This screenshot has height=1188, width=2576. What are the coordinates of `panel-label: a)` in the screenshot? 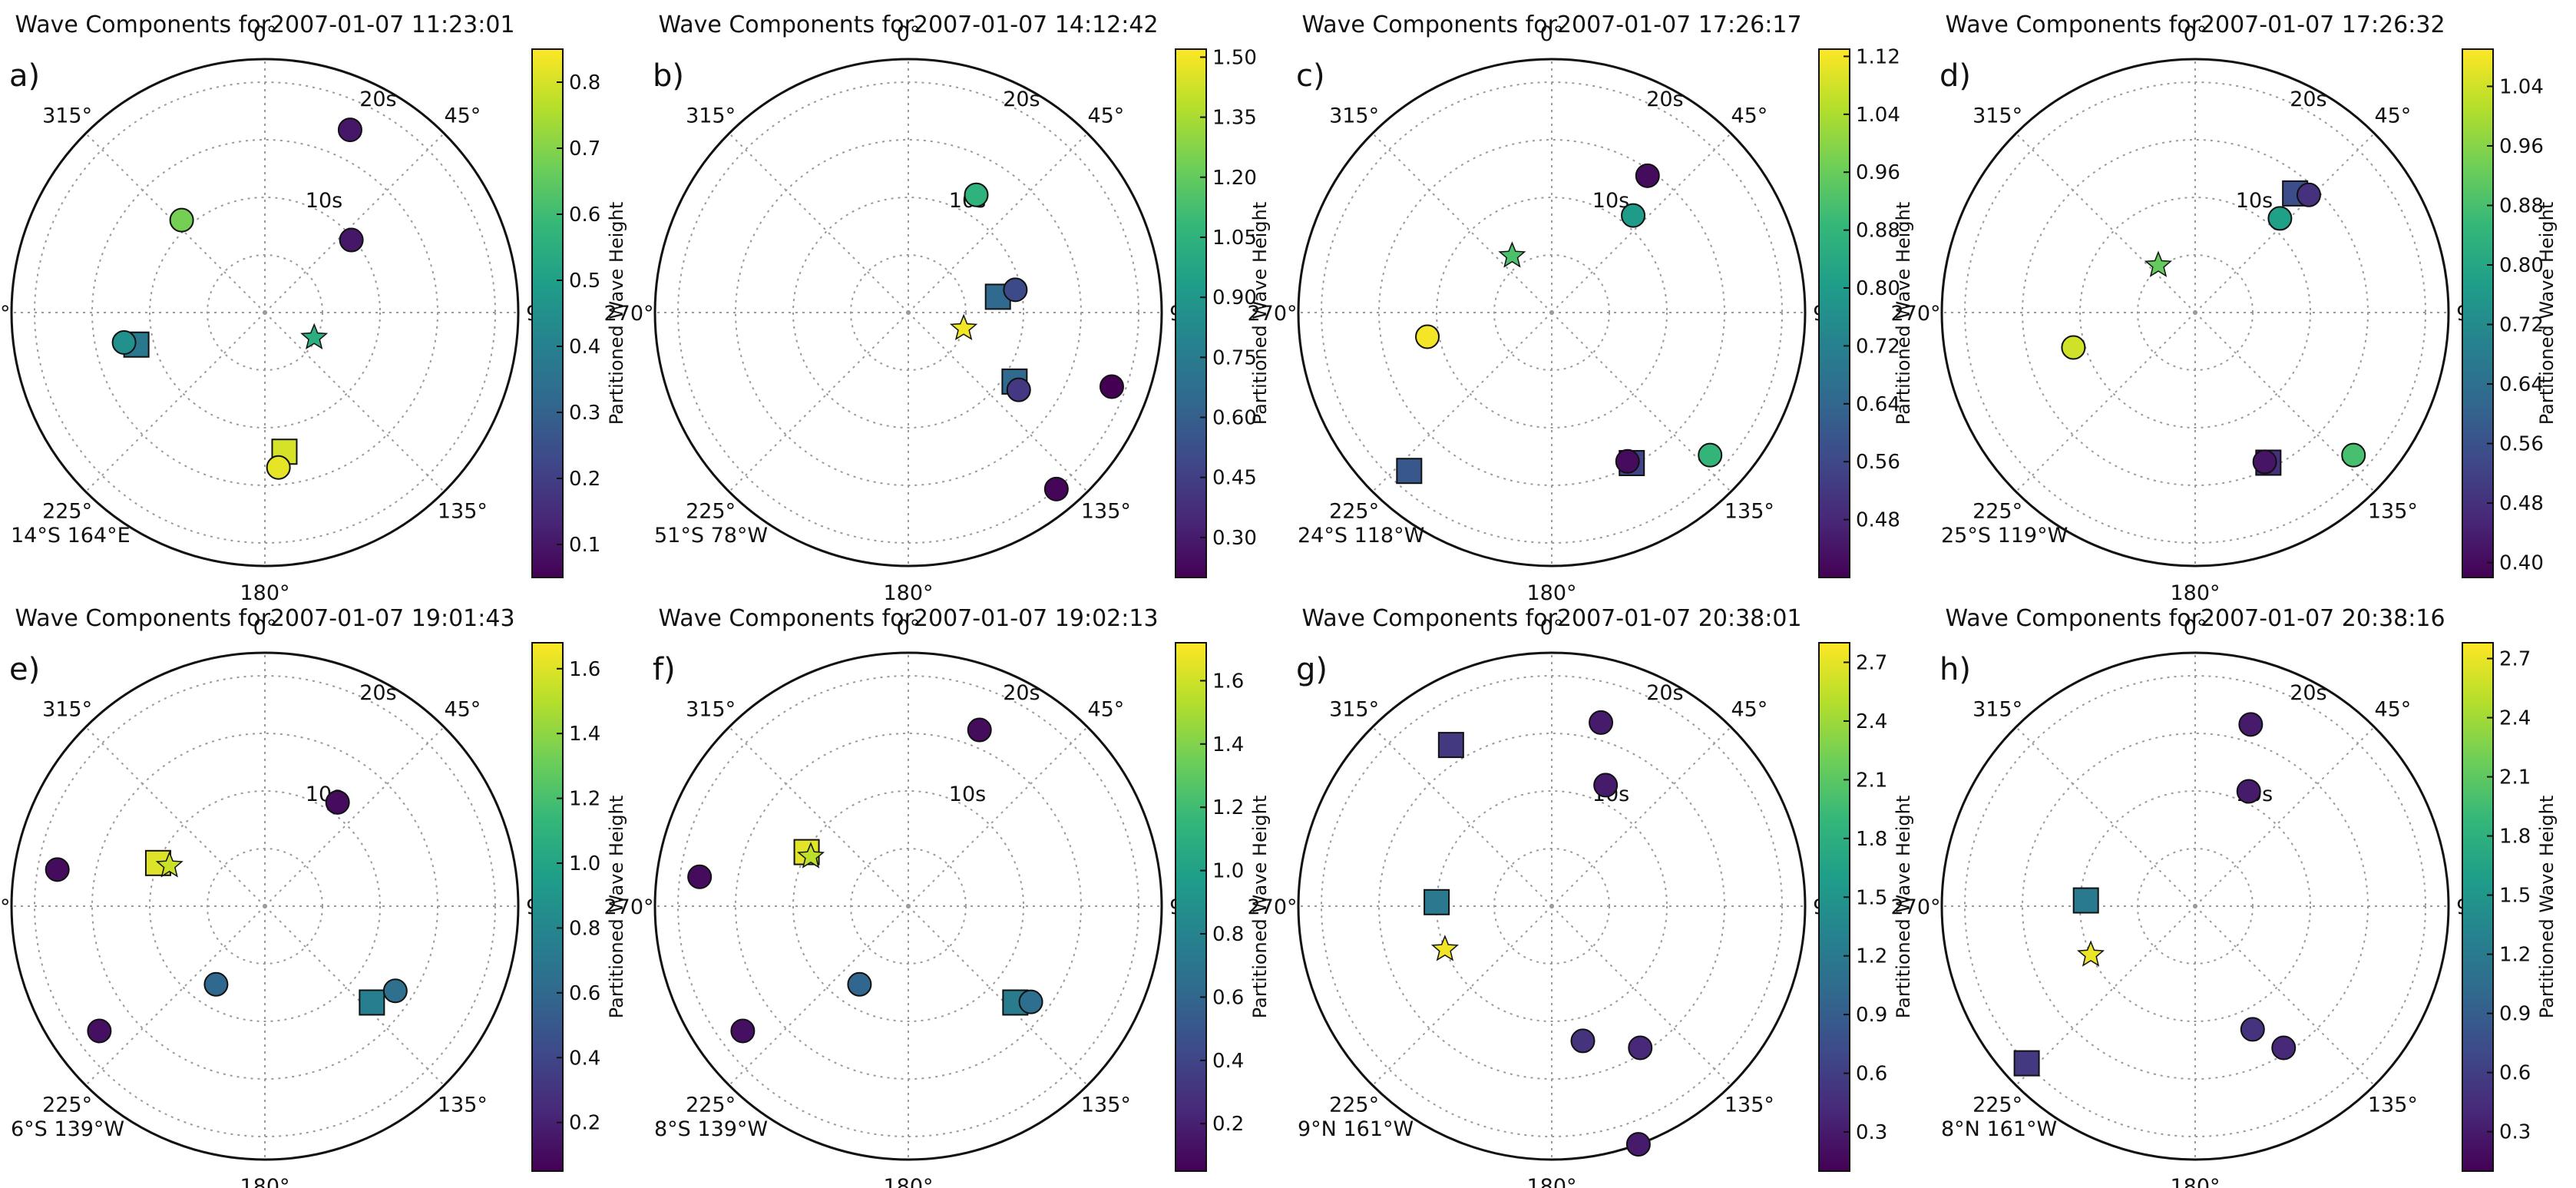 It's located at (24, 76).